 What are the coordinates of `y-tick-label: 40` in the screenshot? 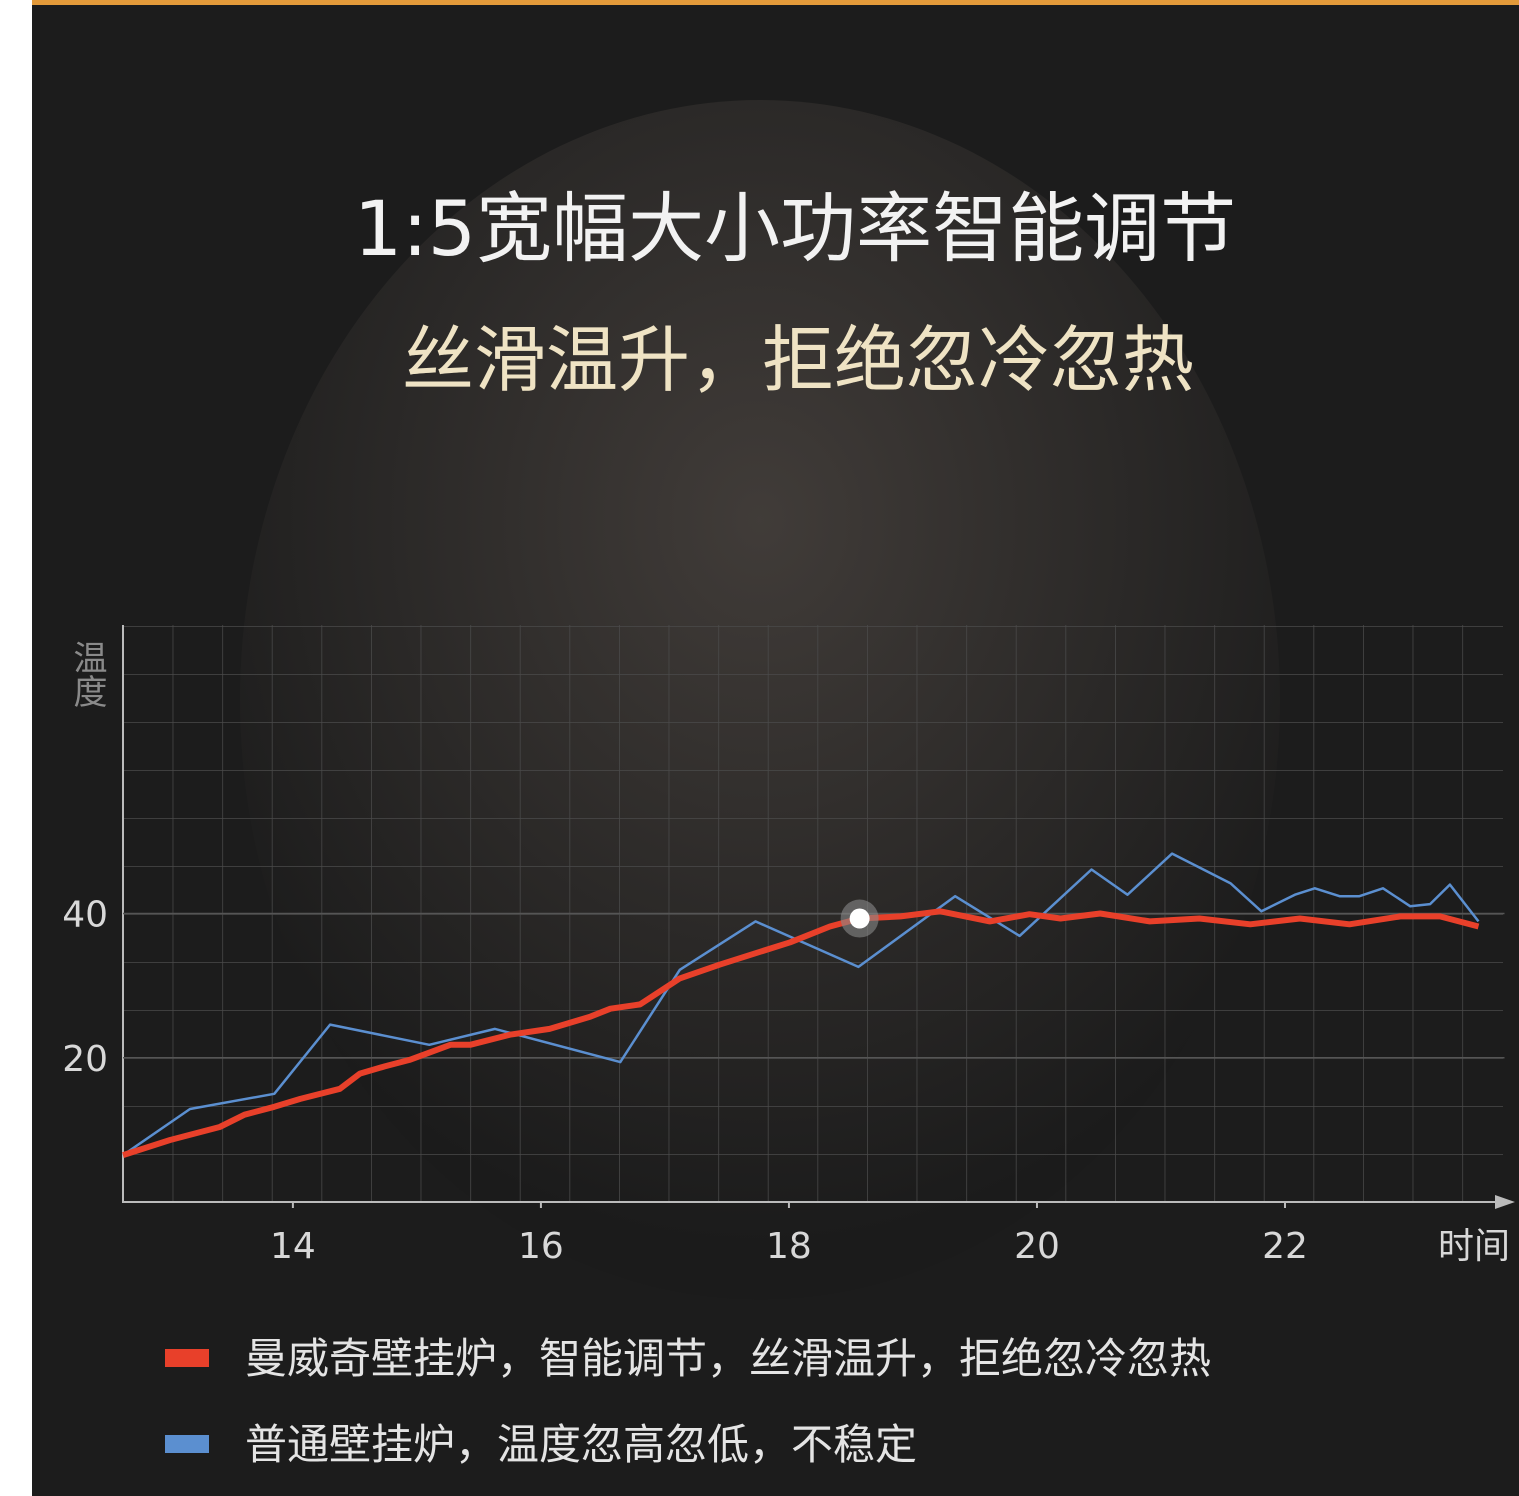 It's located at (85, 915).